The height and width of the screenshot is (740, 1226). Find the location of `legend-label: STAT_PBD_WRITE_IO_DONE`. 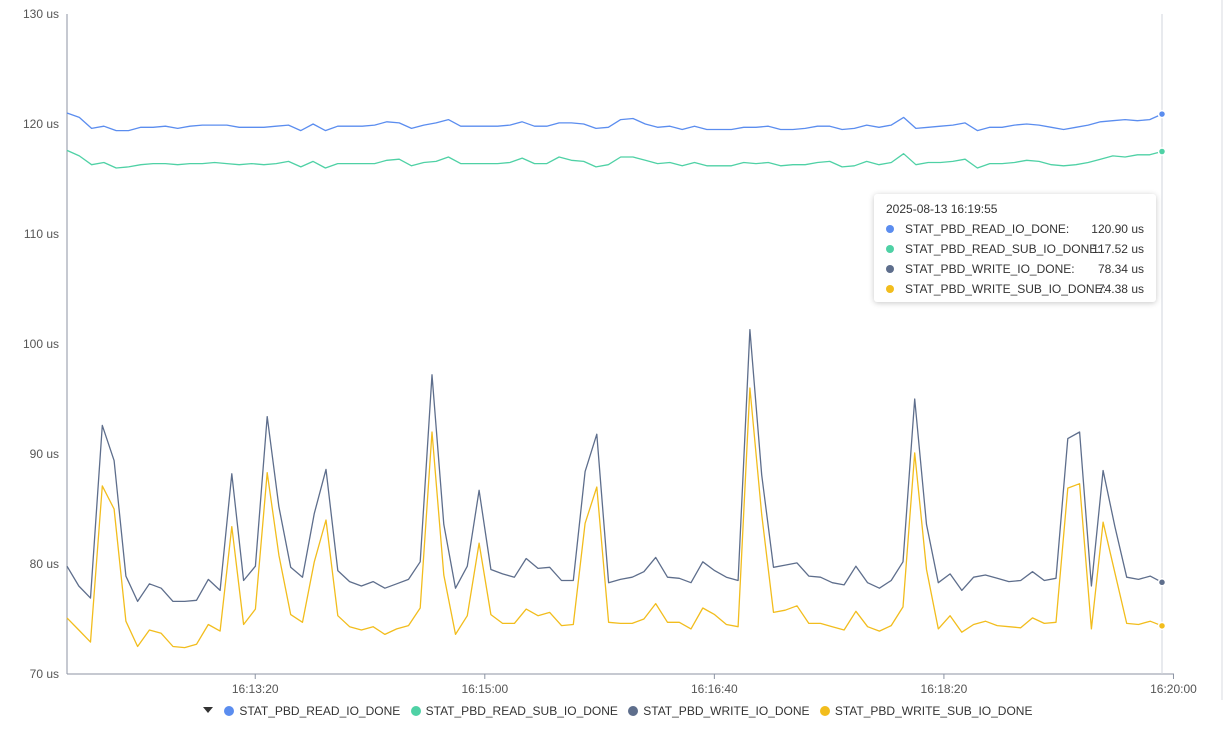

legend-label: STAT_PBD_WRITE_IO_DONE is located at coordinates (726, 711).